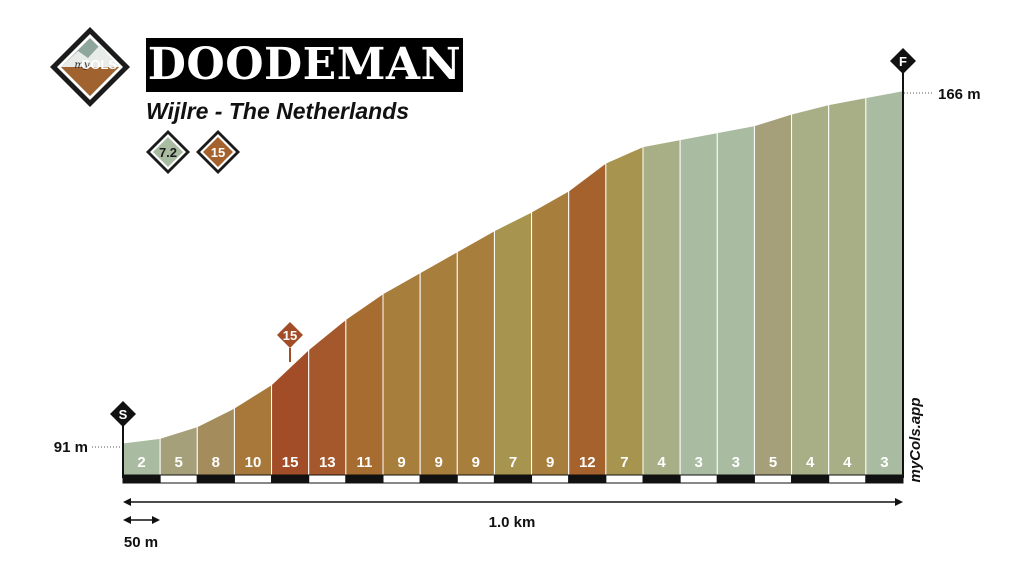 This screenshot has height=576, width=1024. Describe the element at coordinates (587, 462) in the screenshot. I see `gradient-label: 12` at that location.